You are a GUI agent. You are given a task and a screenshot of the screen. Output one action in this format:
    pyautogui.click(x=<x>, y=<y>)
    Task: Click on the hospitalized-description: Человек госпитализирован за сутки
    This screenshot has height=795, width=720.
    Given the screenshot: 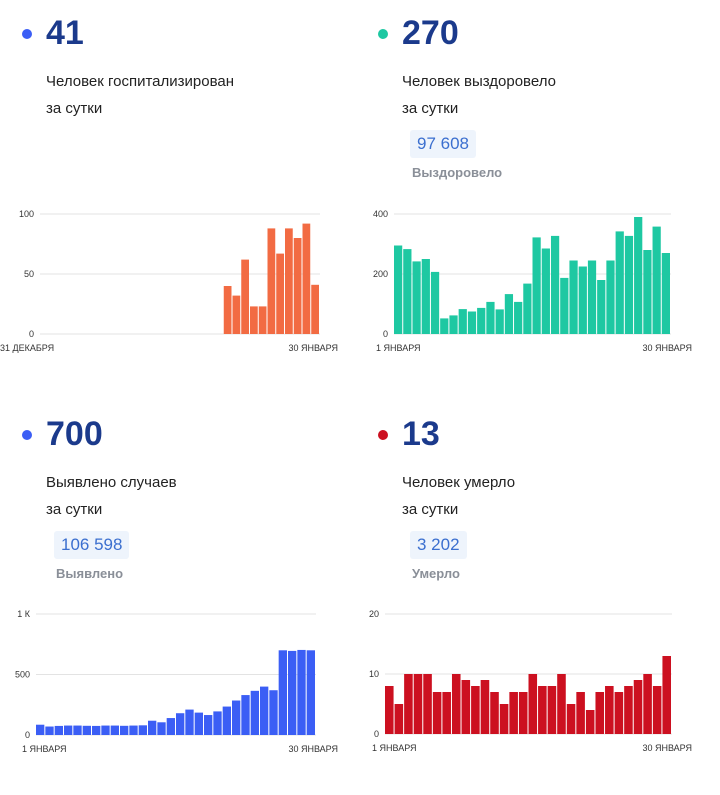 What is the action you would take?
    pyautogui.click(x=140, y=95)
    